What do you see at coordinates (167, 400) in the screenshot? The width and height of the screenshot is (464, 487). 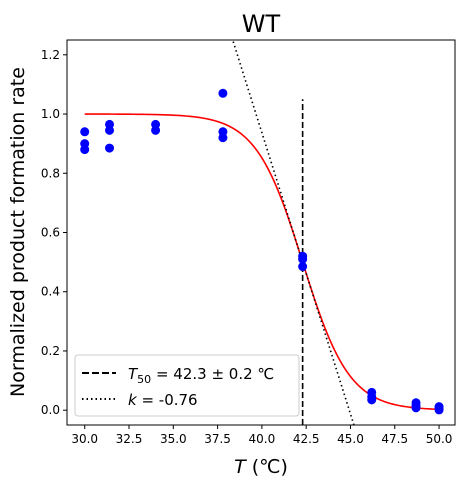 I see `legend-k-text: = -0.76` at bounding box center [167, 400].